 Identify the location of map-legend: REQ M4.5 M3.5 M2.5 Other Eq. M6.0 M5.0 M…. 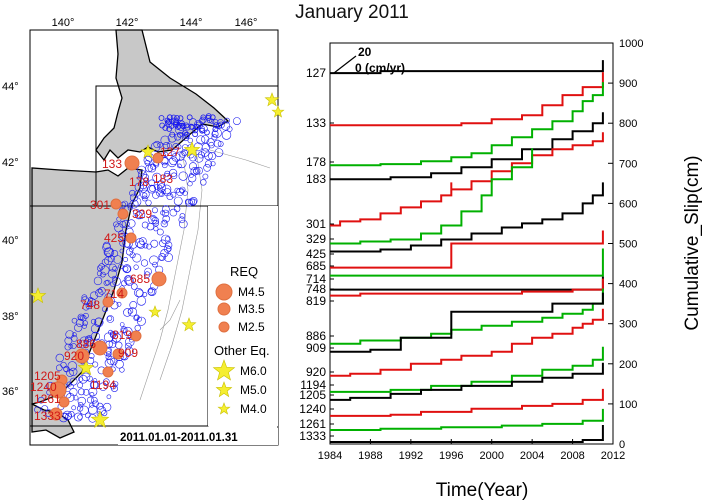
(243, 316).